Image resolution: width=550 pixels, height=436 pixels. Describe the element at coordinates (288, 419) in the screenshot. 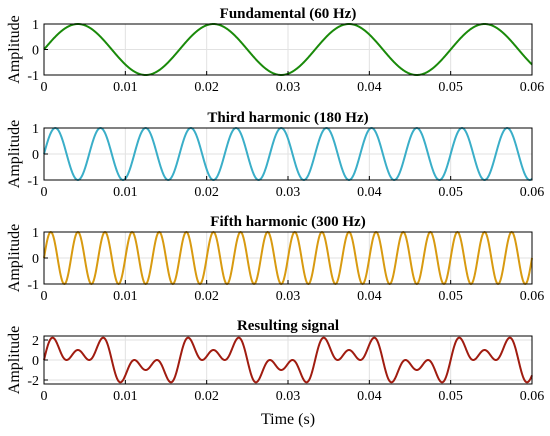

I see `x-axis-label: Time (s)` at that location.